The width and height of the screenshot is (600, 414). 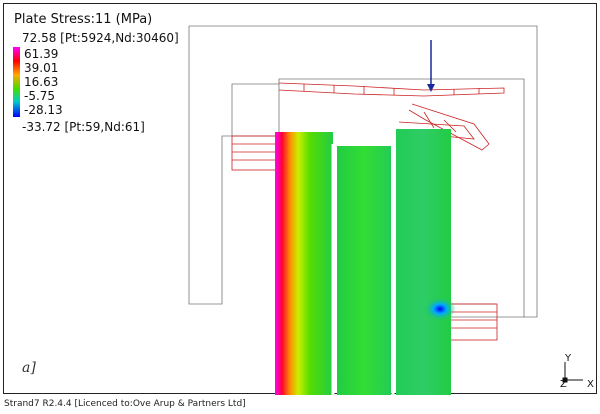 What do you see at coordinates (83, 127) in the screenshot?
I see `min-value-label: -33.72 [Pt:59,Nd:61]` at bounding box center [83, 127].